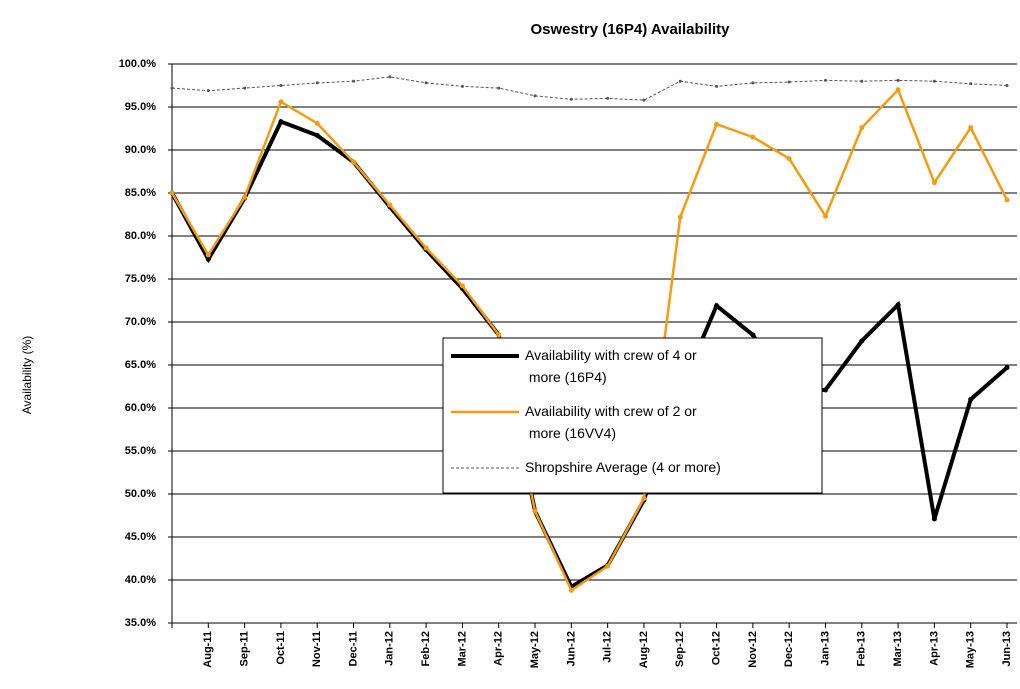 The width and height of the screenshot is (1020, 689). Describe the element at coordinates (353, 648) in the screenshot. I see `x-tick-label: Dec-11` at that location.